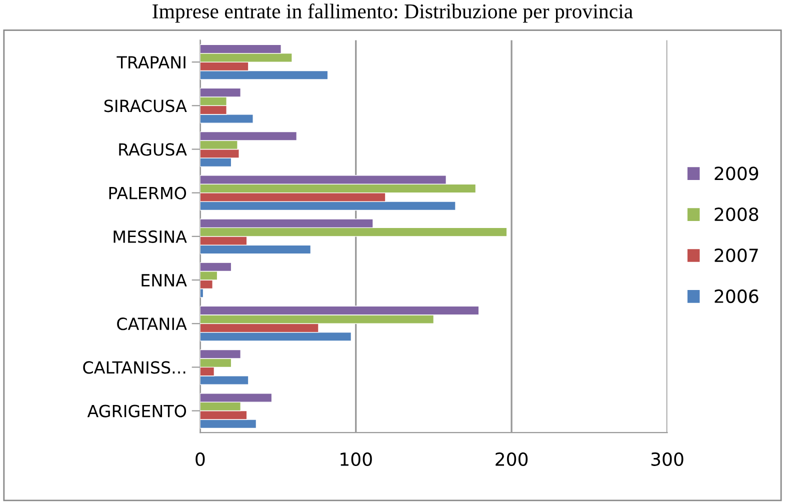 This screenshot has height=503, width=785. What do you see at coordinates (392, 13) in the screenshot?
I see `chart-title: Imprese entrate in fallimento: Distribuzione per provincia` at bounding box center [392, 13].